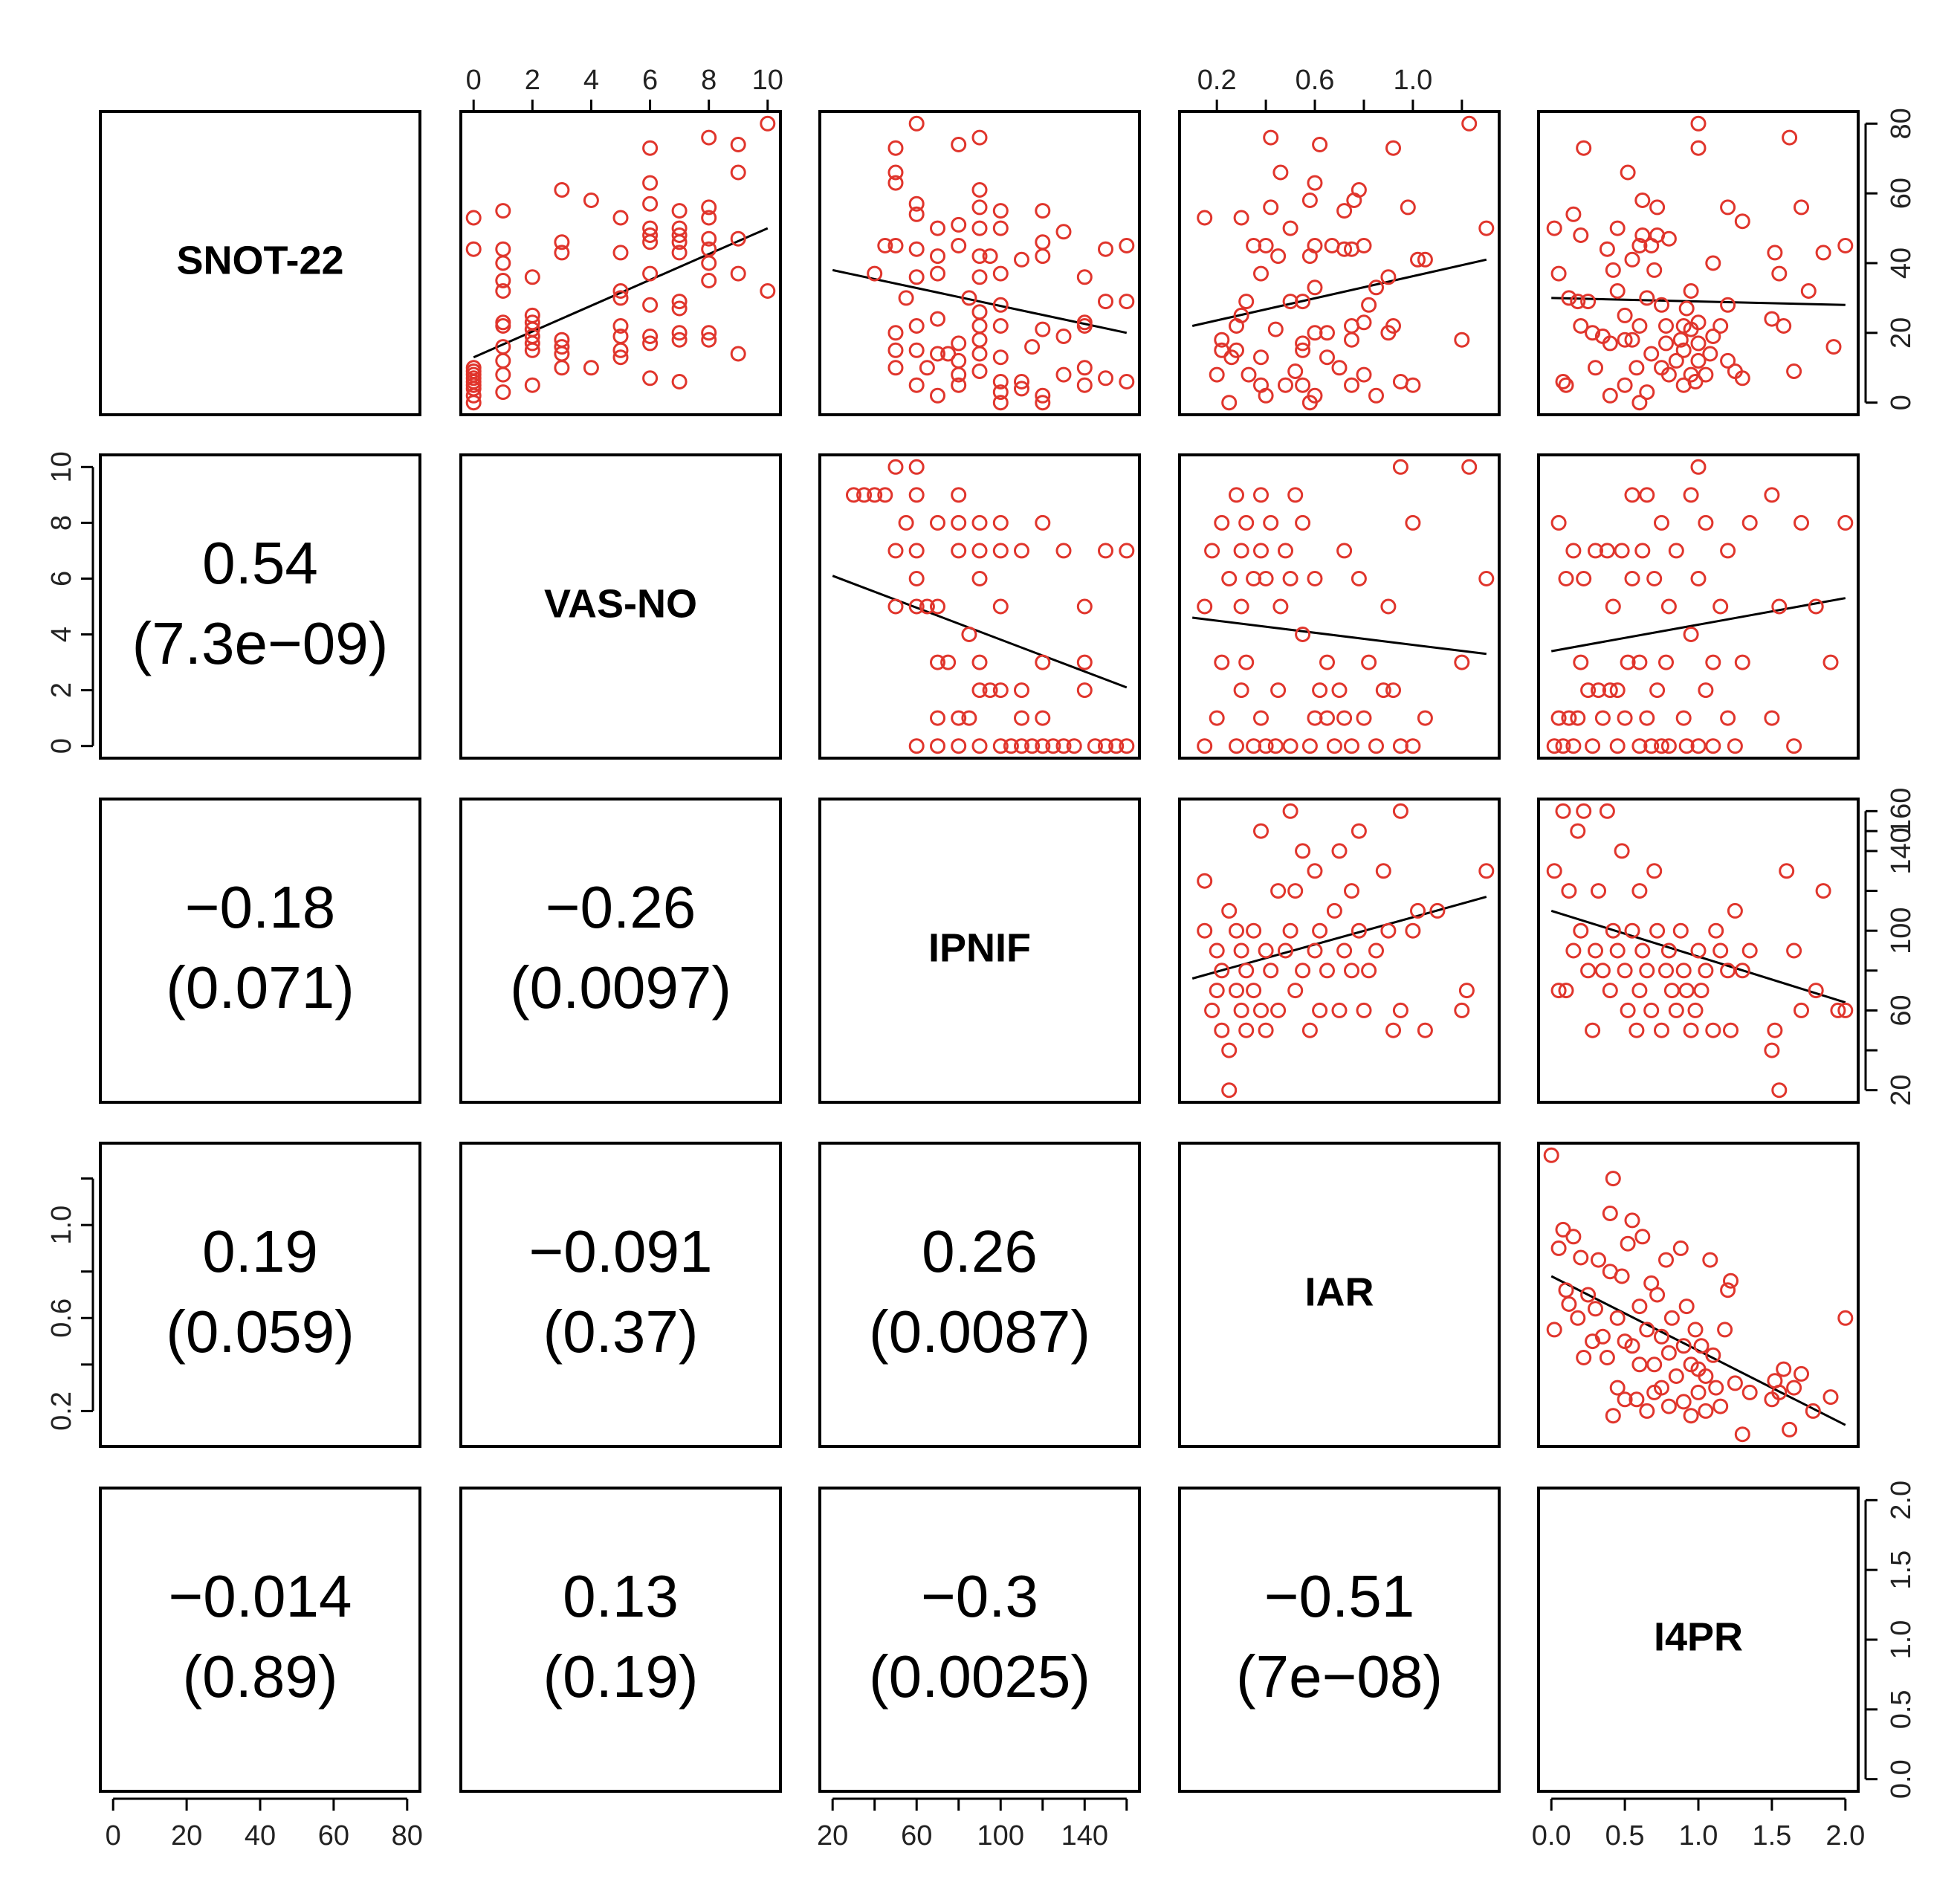  What do you see at coordinates (1901, 194) in the screenshot?
I see `tick-label: 60` at bounding box center [1901, 194].